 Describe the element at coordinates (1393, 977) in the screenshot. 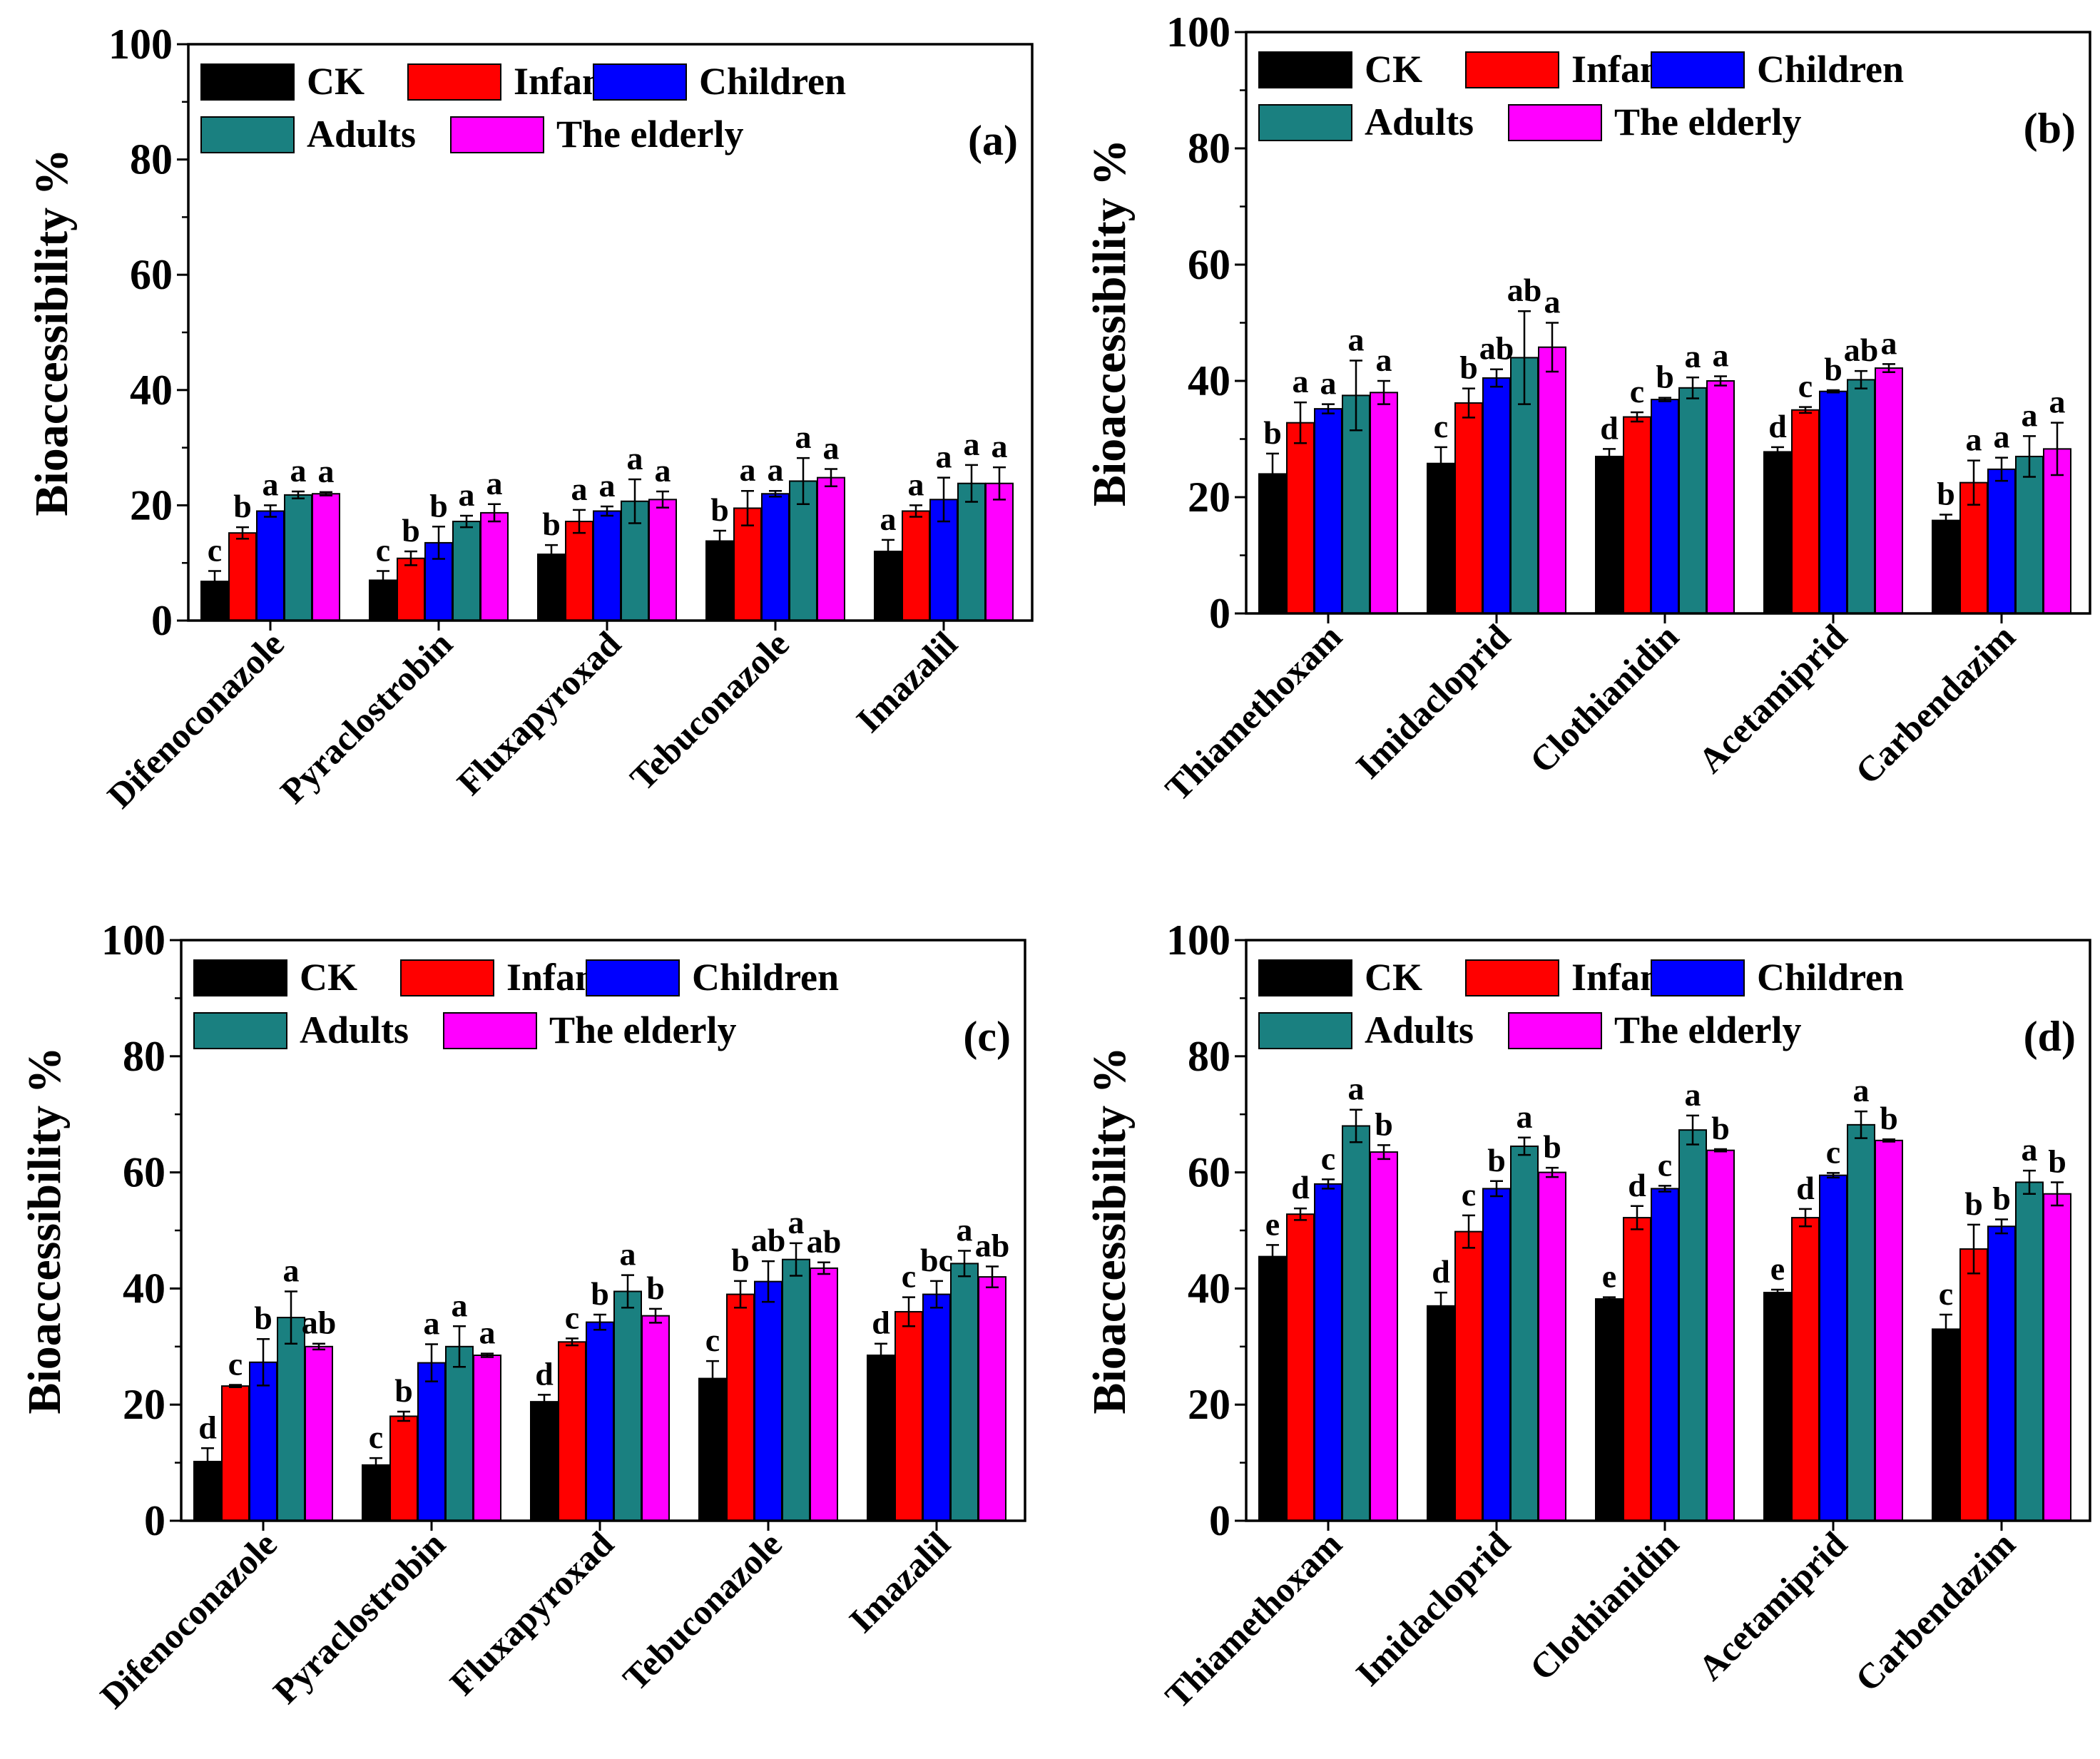

I see `legend-label: CK` at that location.